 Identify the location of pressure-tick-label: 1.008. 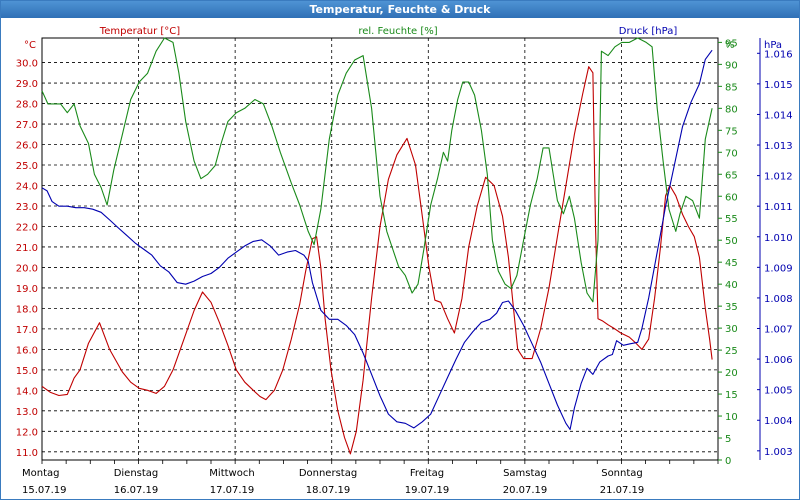
(778, 299).